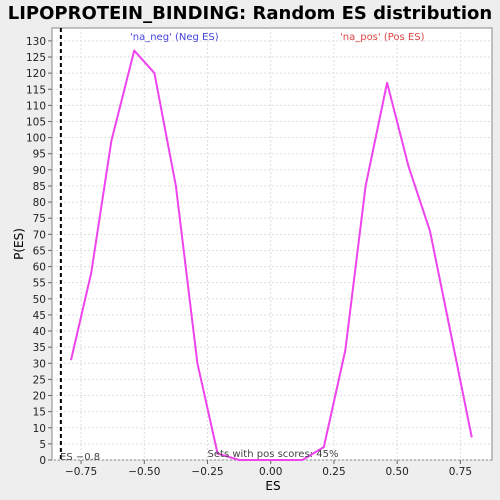 The image size is (500, 500). Describe the element at coordinates (80, 457) in the screenshot. I see `es-line-label: ES −0.8` at that location.